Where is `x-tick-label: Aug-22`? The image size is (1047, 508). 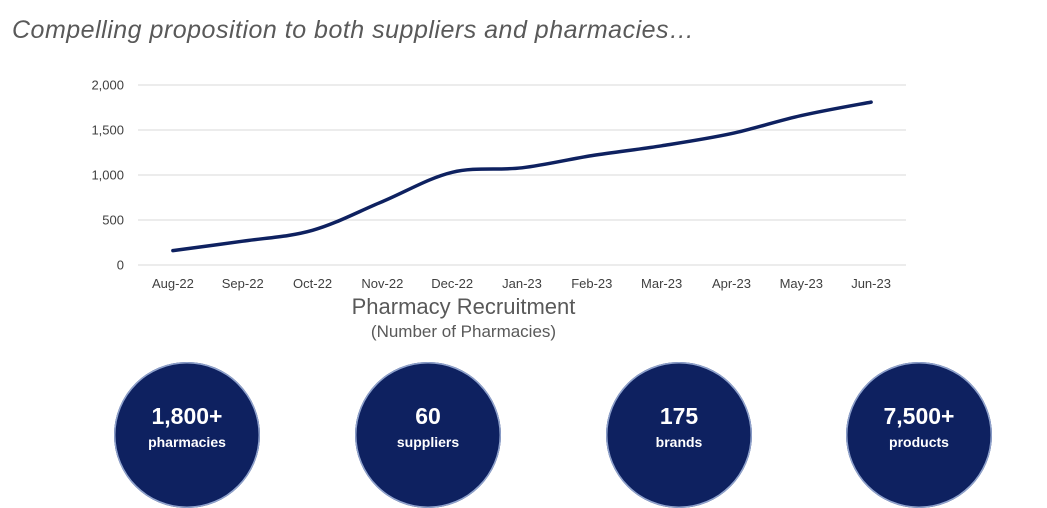 x-tick-label: Aug-22 is located at coordinates (173, 283).